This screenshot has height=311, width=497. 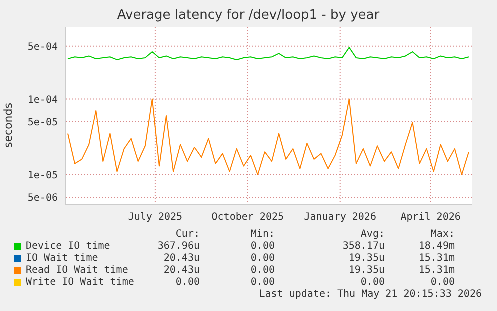 What do you see at coordinates (43, 100) in the screenshot?
I see `y-tick-label: 1e-04` at bounding box center [43, 100].